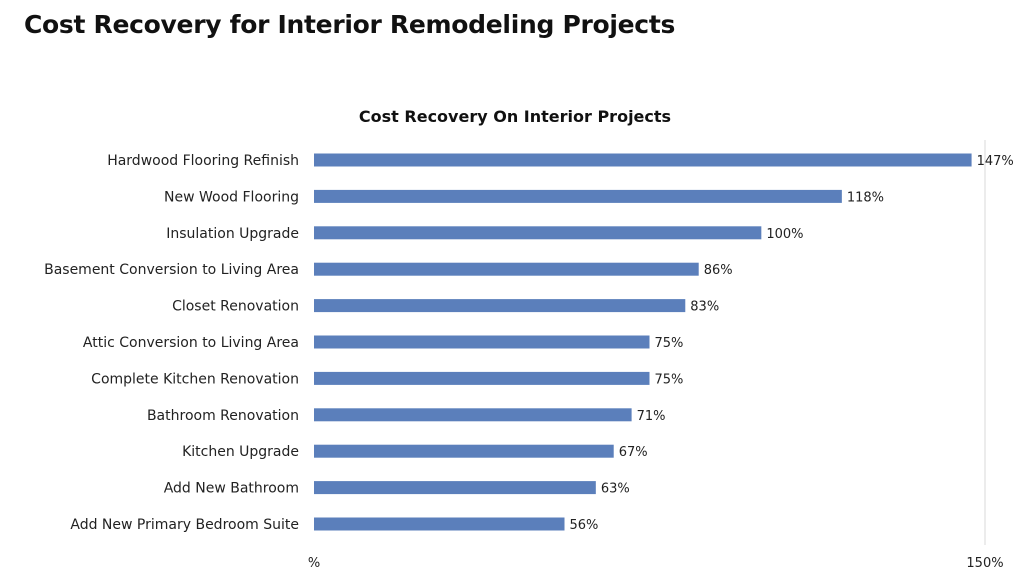  Describe the element at coordinates (865, 197) in the screenshot. I see `value-label: 118%` at that location.